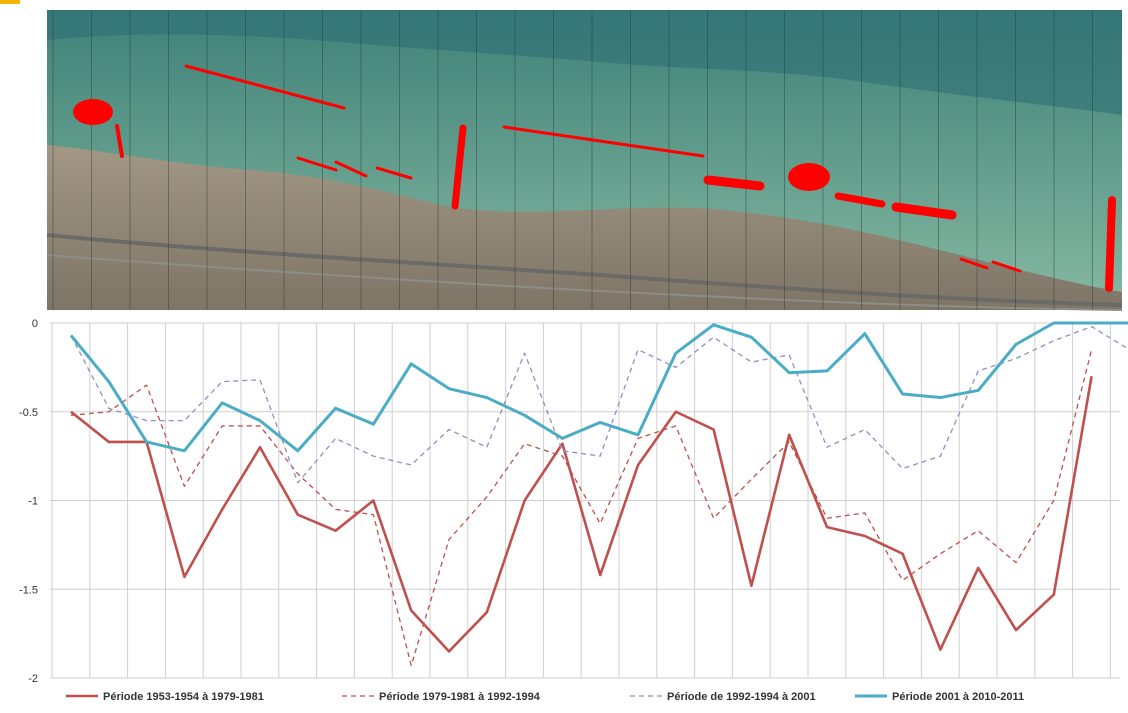  What do you see at coordinates (28, 413) in the screenshot?
I see `y-tick-label: -0.5` at bounding box center [28, 413].